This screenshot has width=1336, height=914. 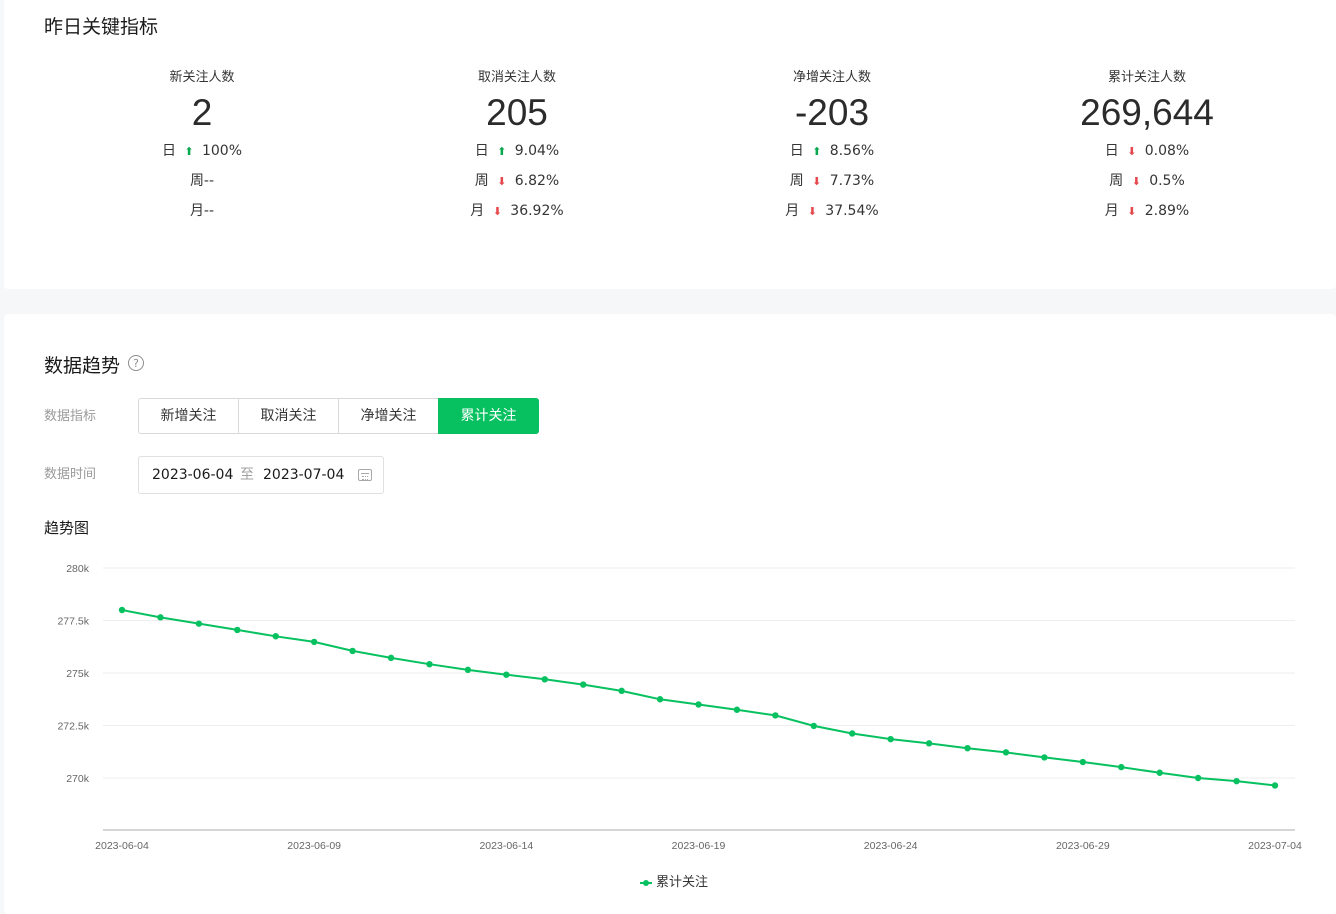 What do you see at coordinates (314, 846) in the screenshot?
I see `x-tick-label: 2023-06-09` at bounding box center [314, 846].